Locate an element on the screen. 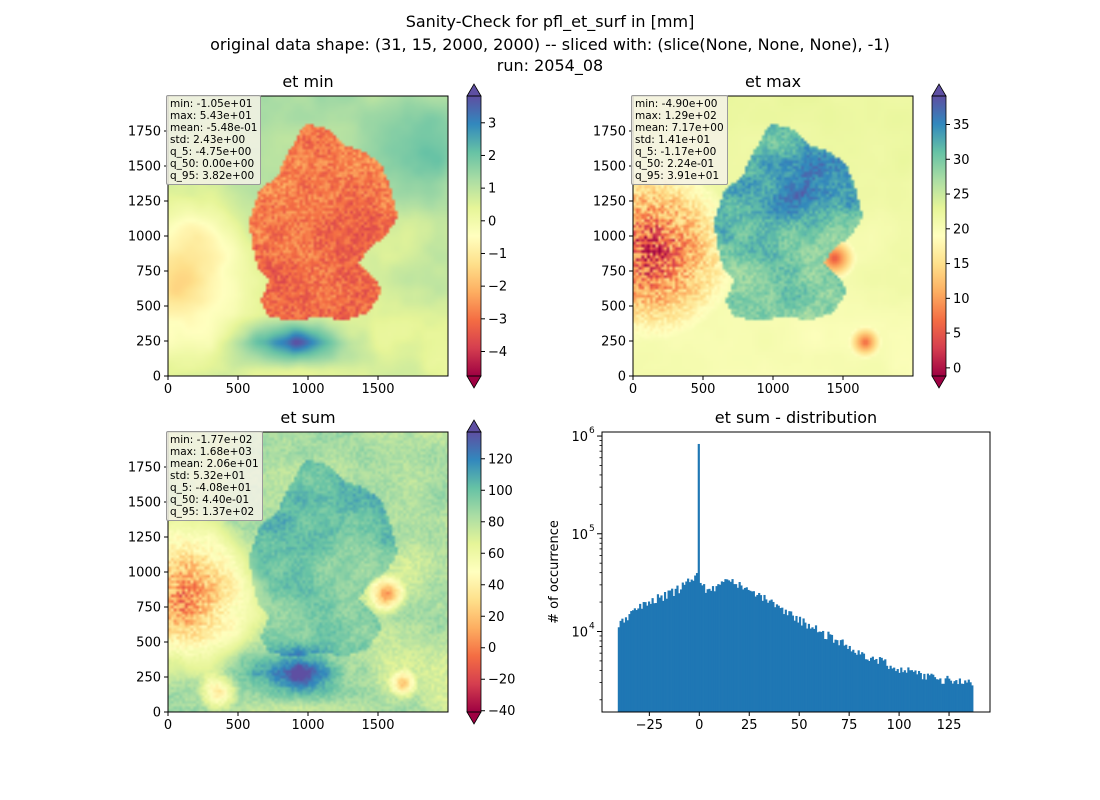 This screenshot has width=1100, height=800. et-sum-colorbar-tick-label: −20 is located at coordinates (501, 680).